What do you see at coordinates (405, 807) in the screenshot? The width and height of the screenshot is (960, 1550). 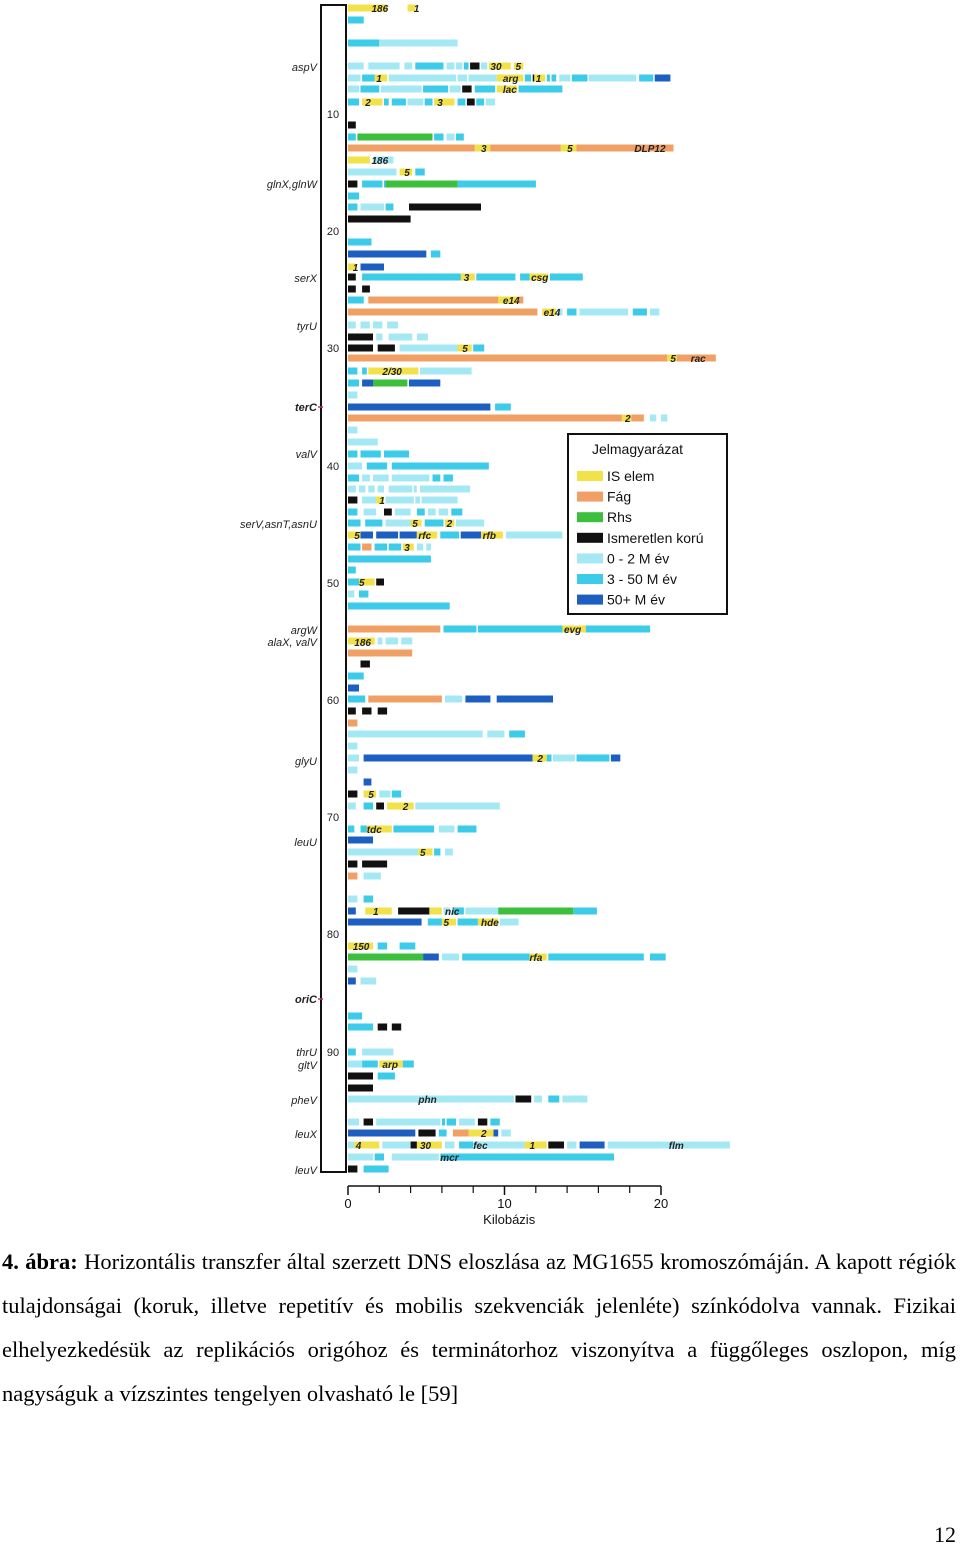 I see `segment-label: 2` at bounding box center [405, 807].